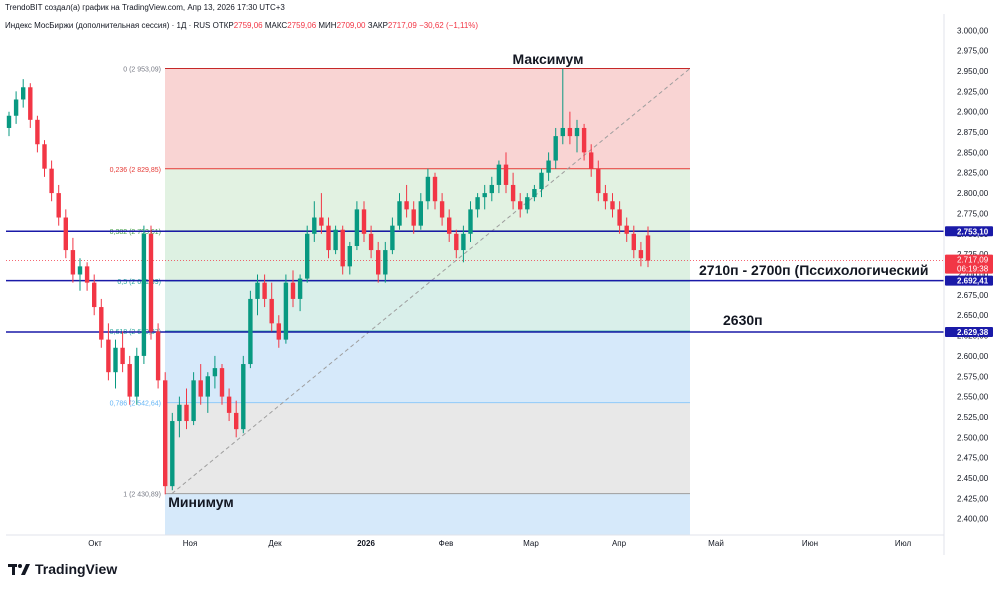 The image size is (1000, 589). Describe the element at coordinates (19, 569) in the screenshot. I see `tradingview-logo-icon` at that location.